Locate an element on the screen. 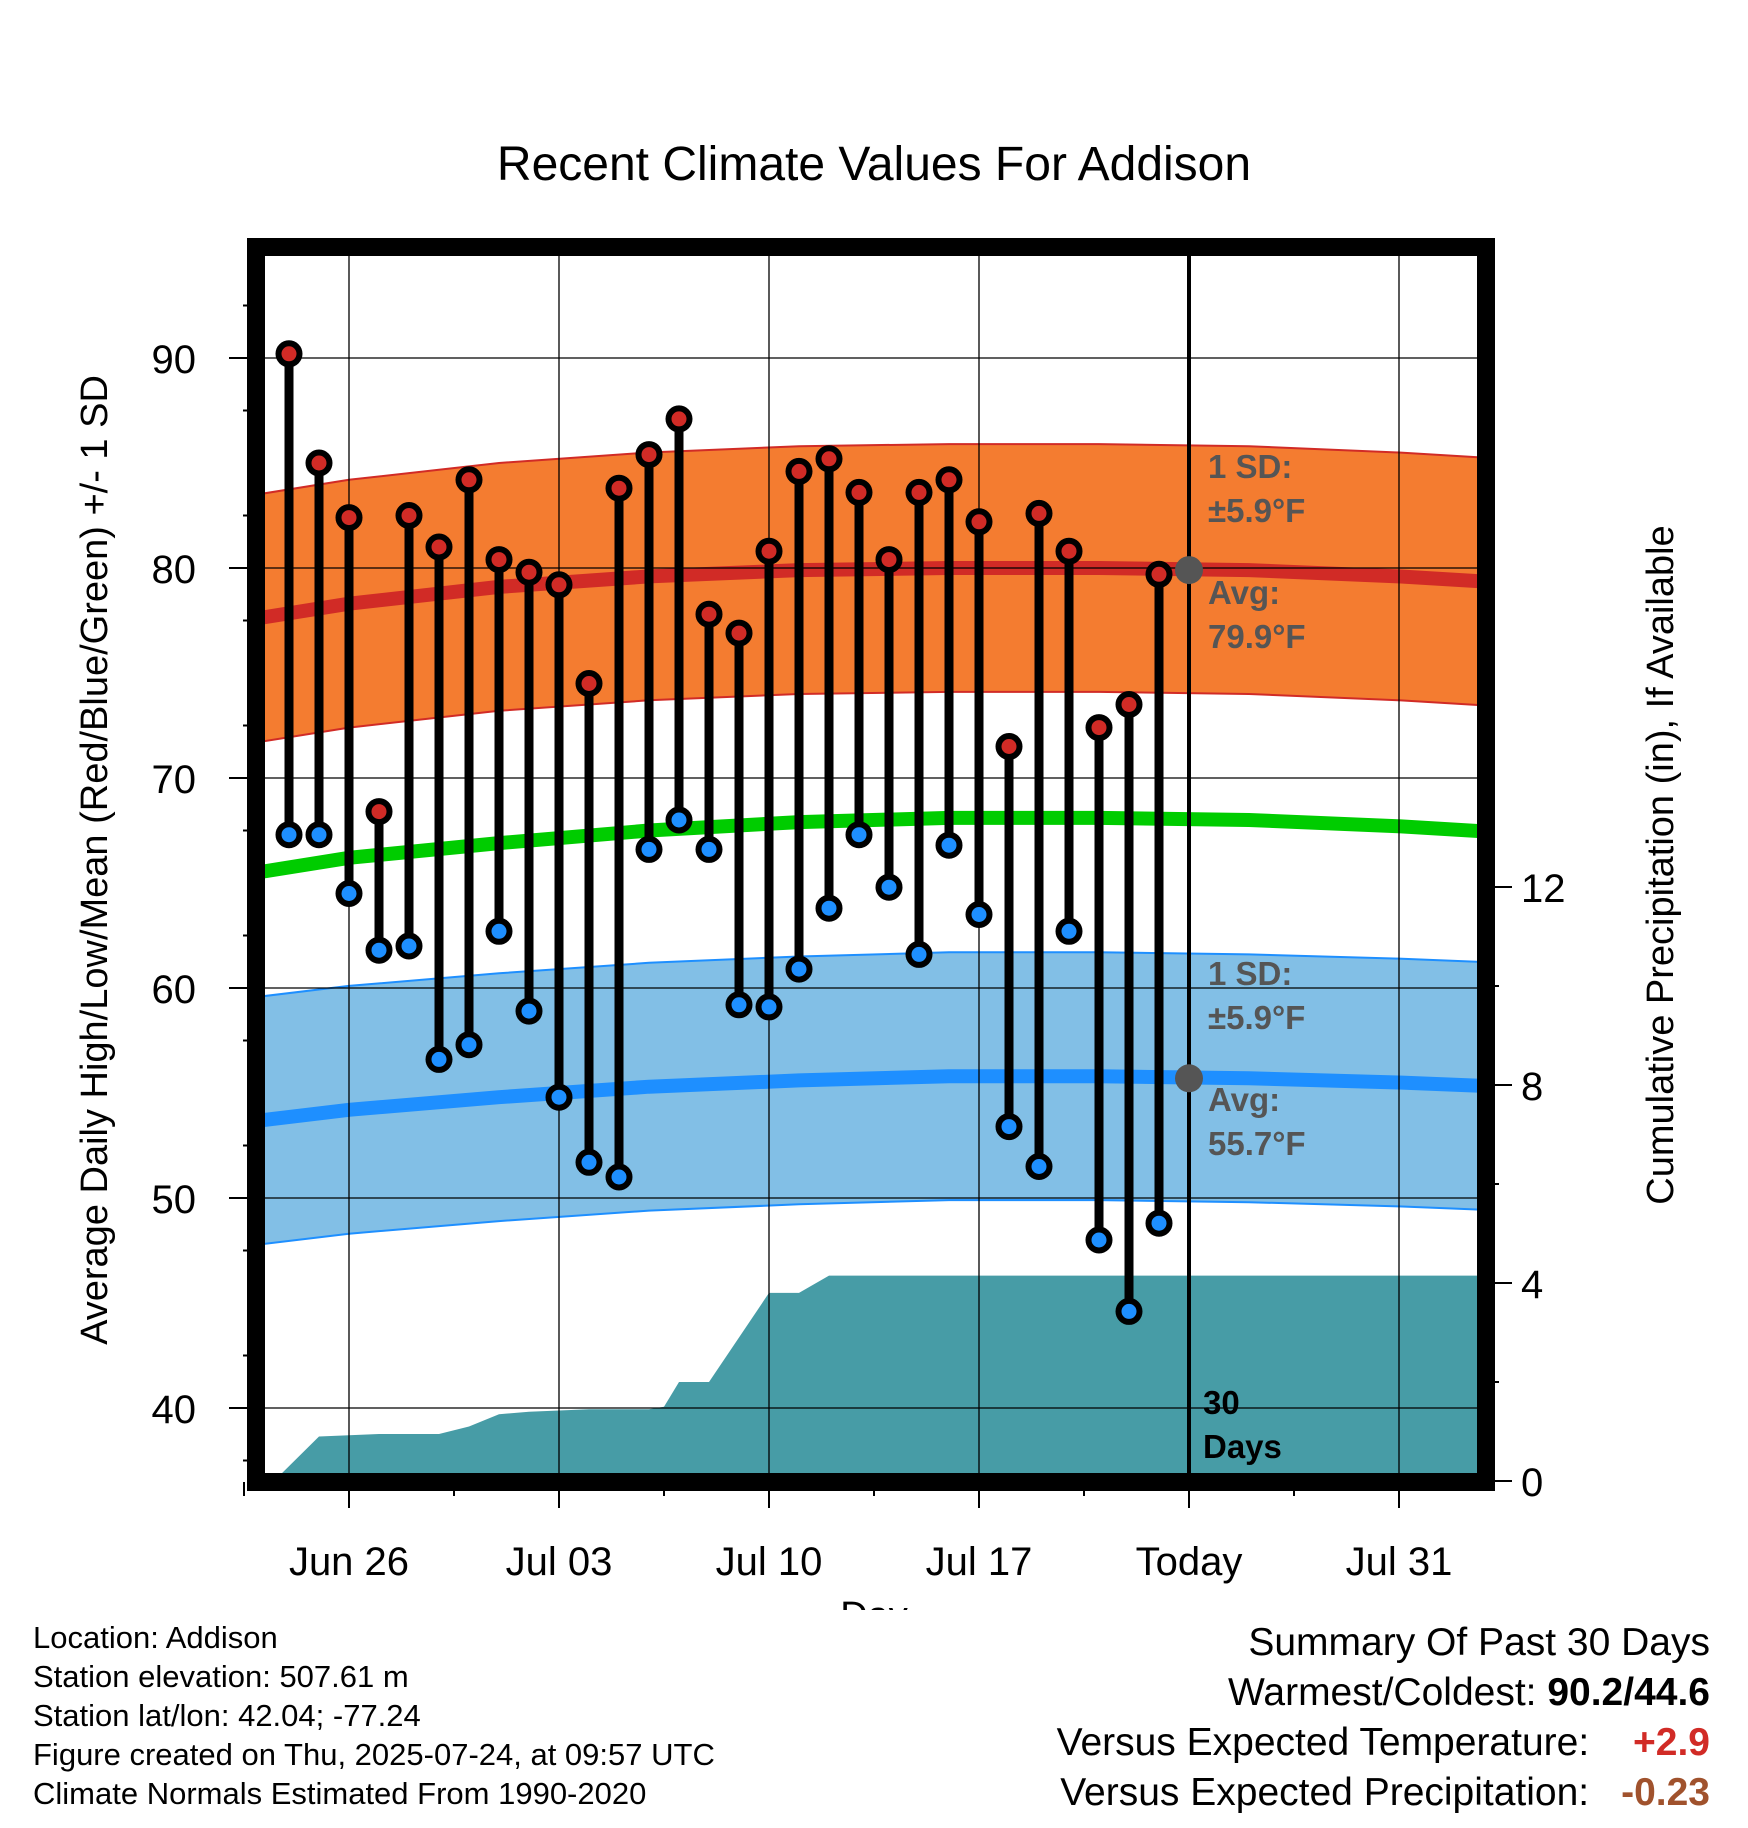 Image resolution: width=1748 pixels, height=1828 pixels. today-normal-high-marker is located at coordinates (1189, 570).